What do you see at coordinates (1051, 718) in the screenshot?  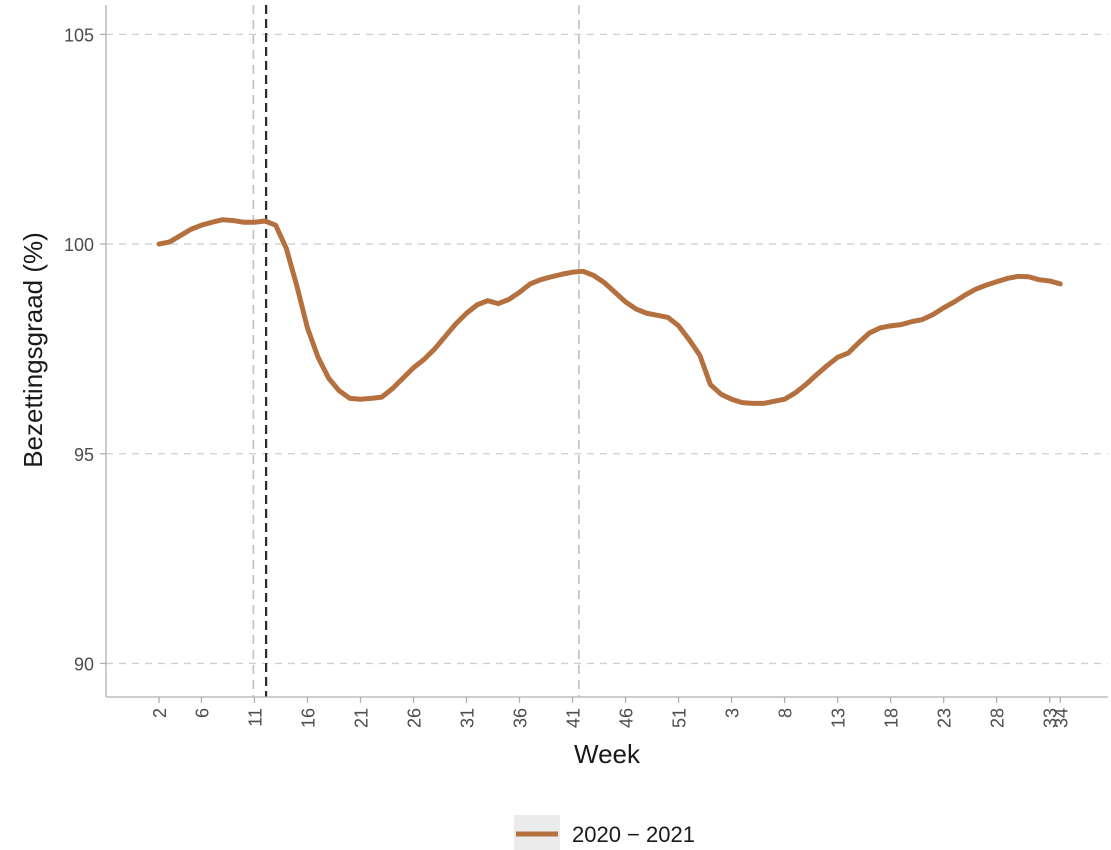 I see `x-tick-label: 33` at bounding box center [1051, 718].